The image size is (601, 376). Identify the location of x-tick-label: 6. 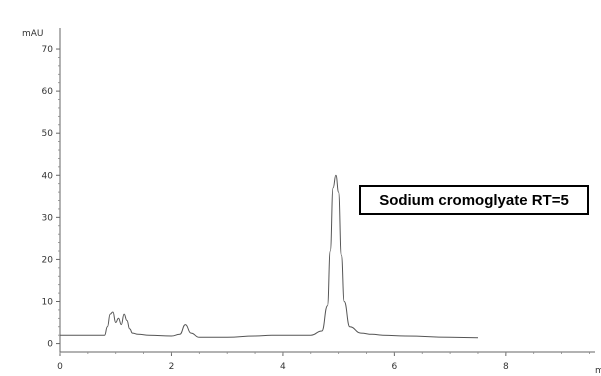
(395, 367).